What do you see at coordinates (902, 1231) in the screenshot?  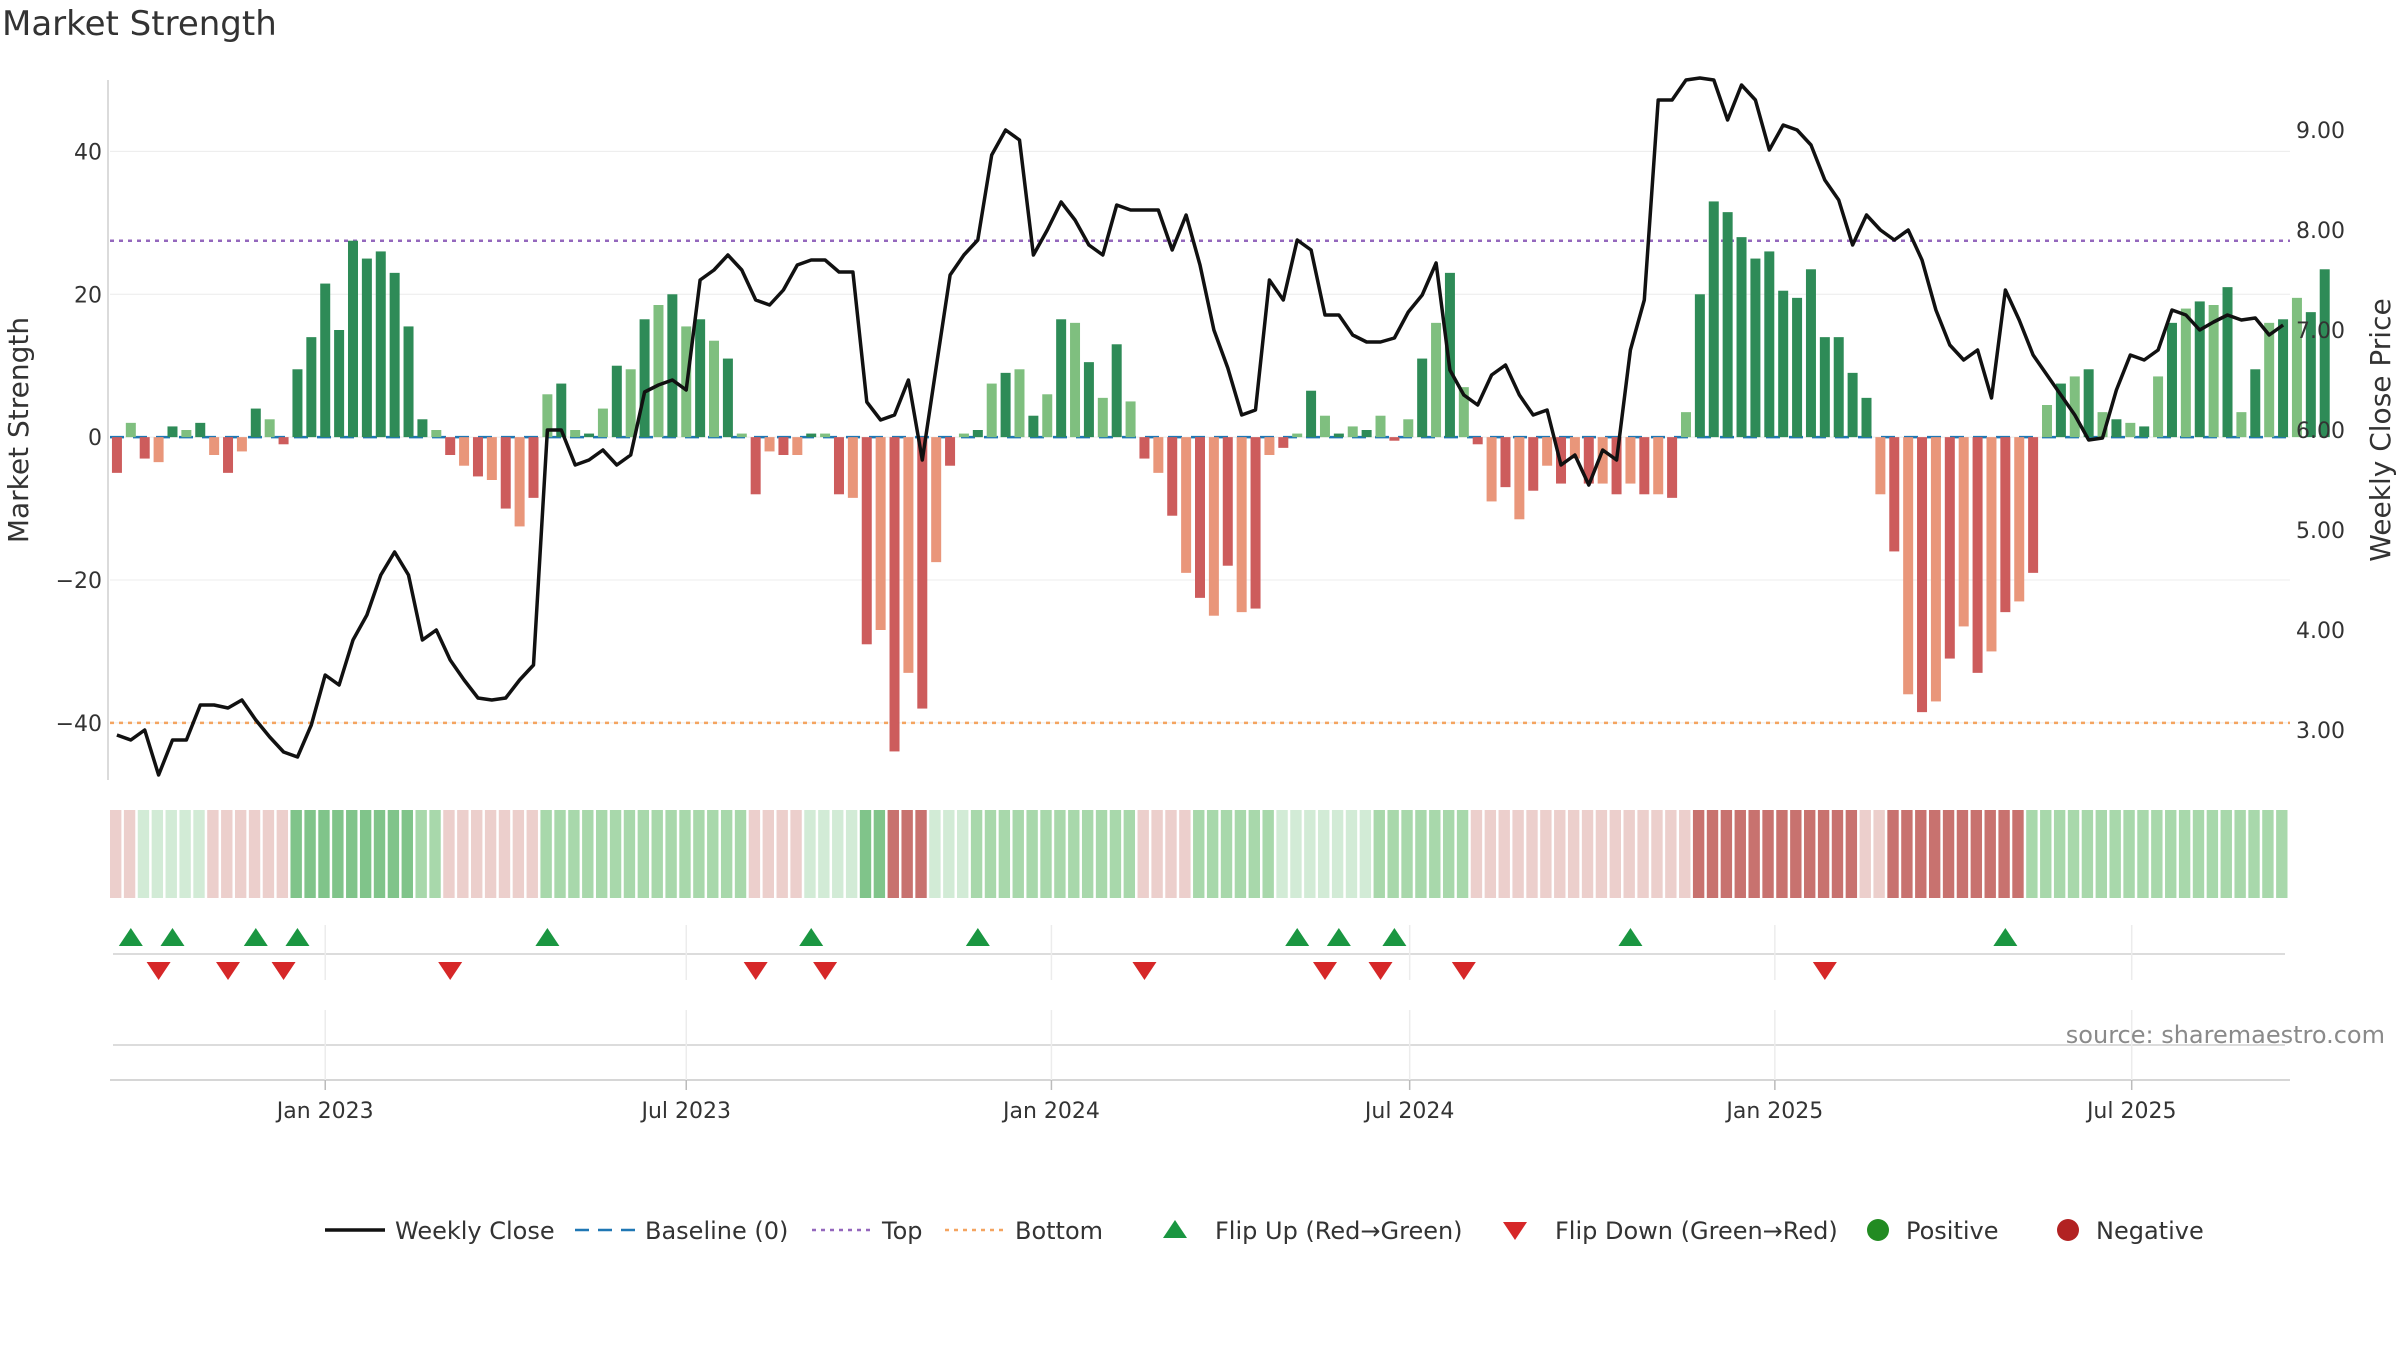 I see `legend-label: Top` at bounding box center [902, 1231].